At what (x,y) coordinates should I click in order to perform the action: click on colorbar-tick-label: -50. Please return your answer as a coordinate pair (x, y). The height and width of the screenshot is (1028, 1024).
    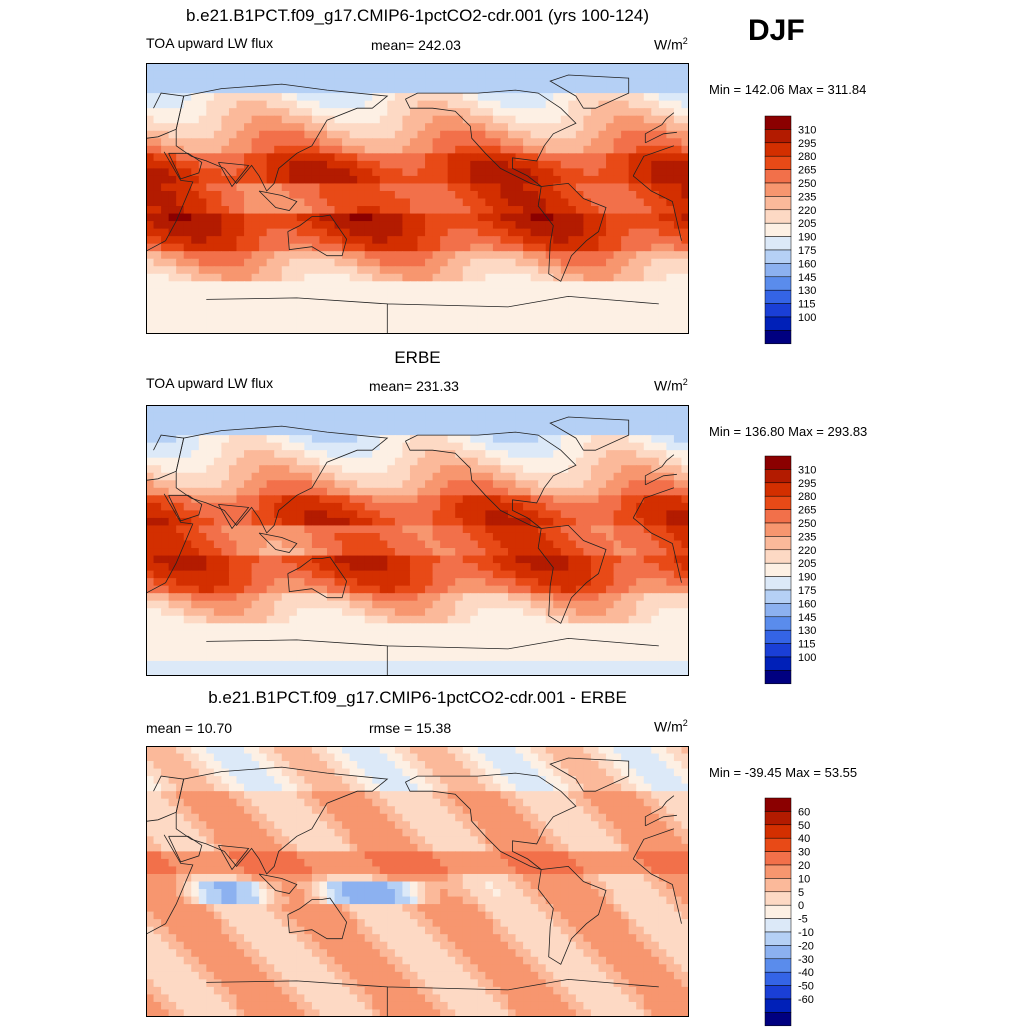
    Looking at the image, I should click on (806, 987).